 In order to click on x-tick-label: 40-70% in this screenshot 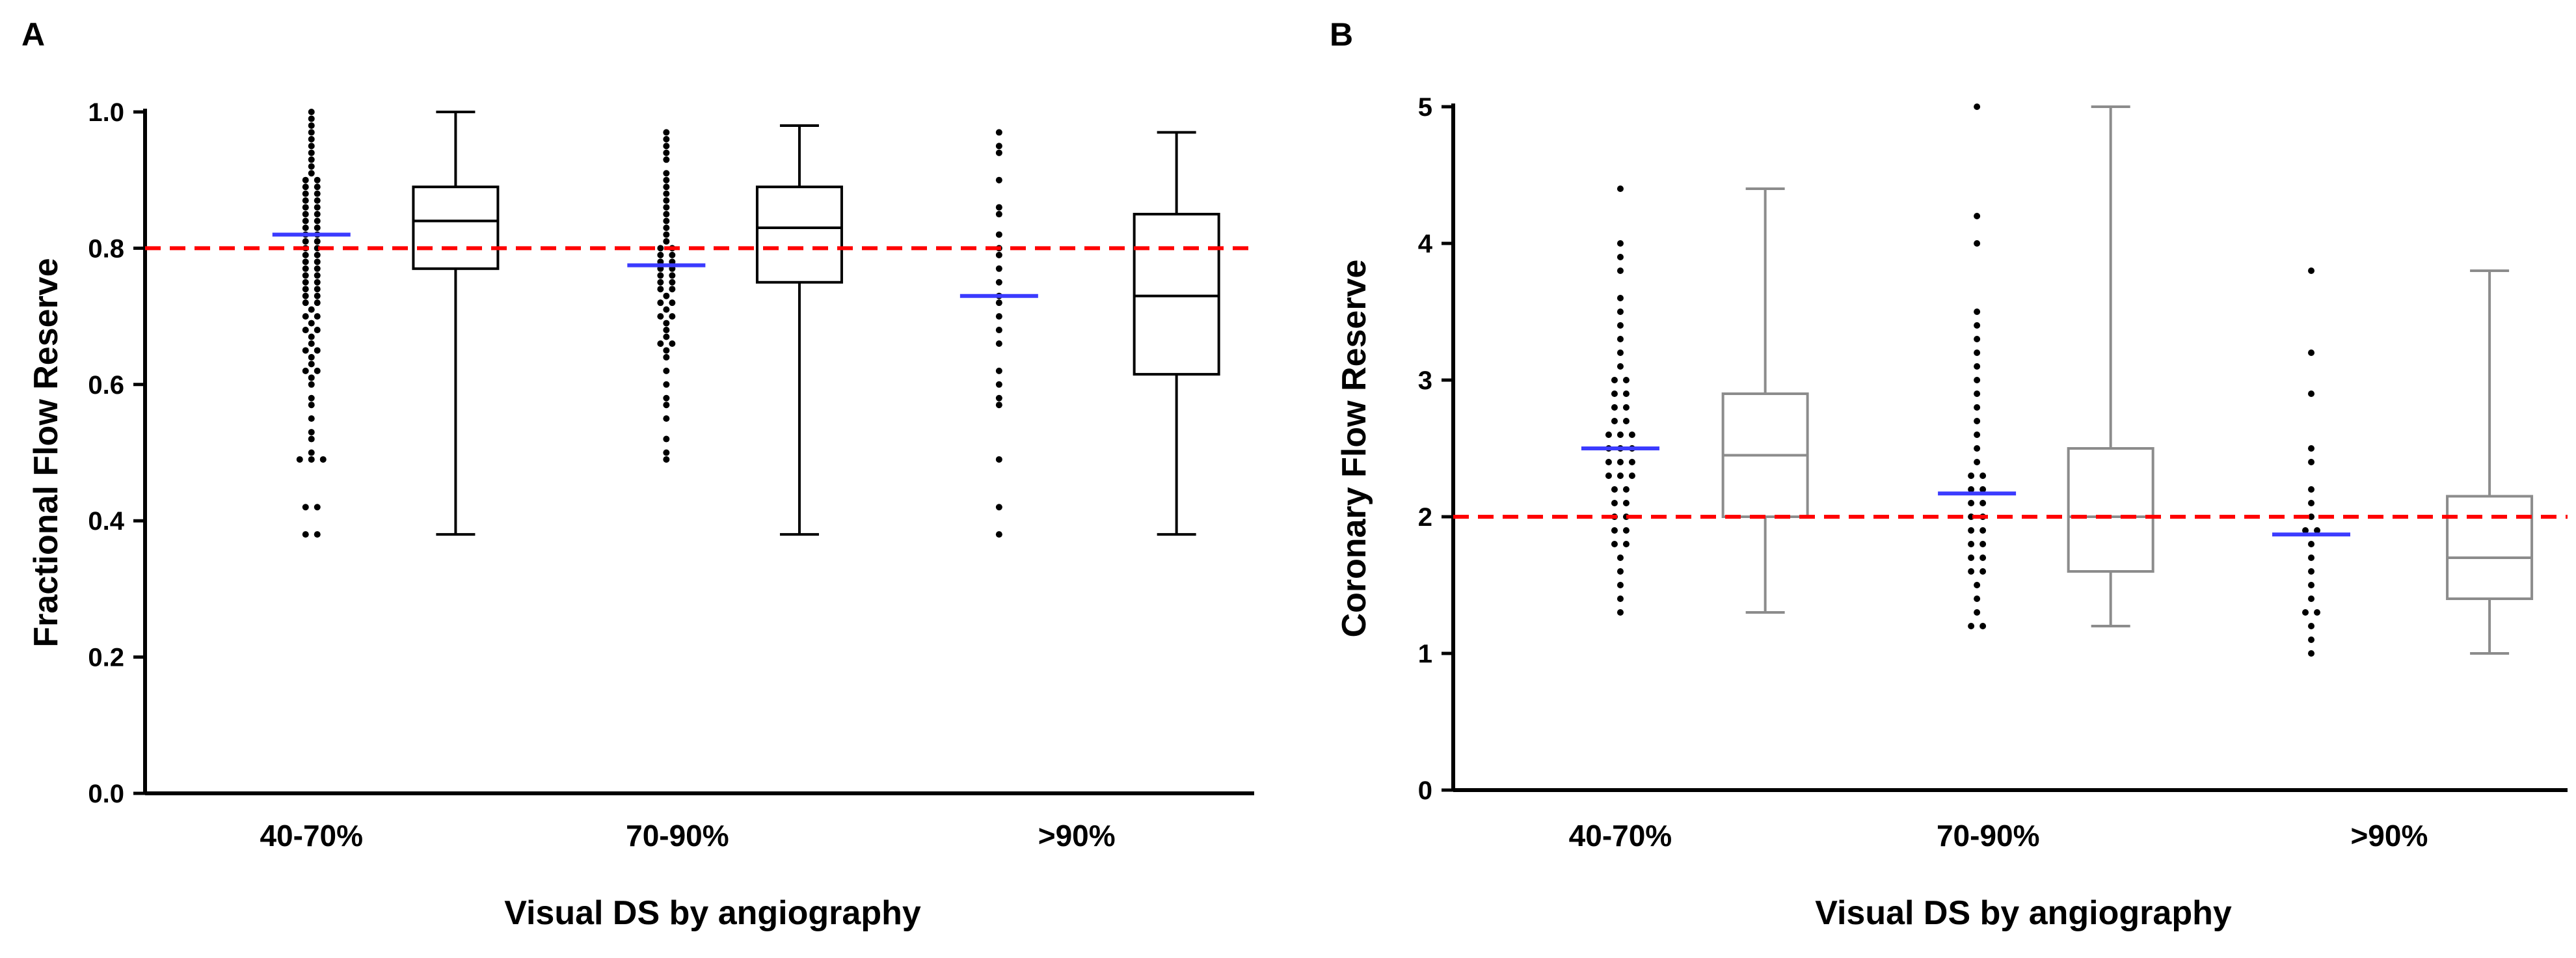, I will do `click(1620, 836)`.